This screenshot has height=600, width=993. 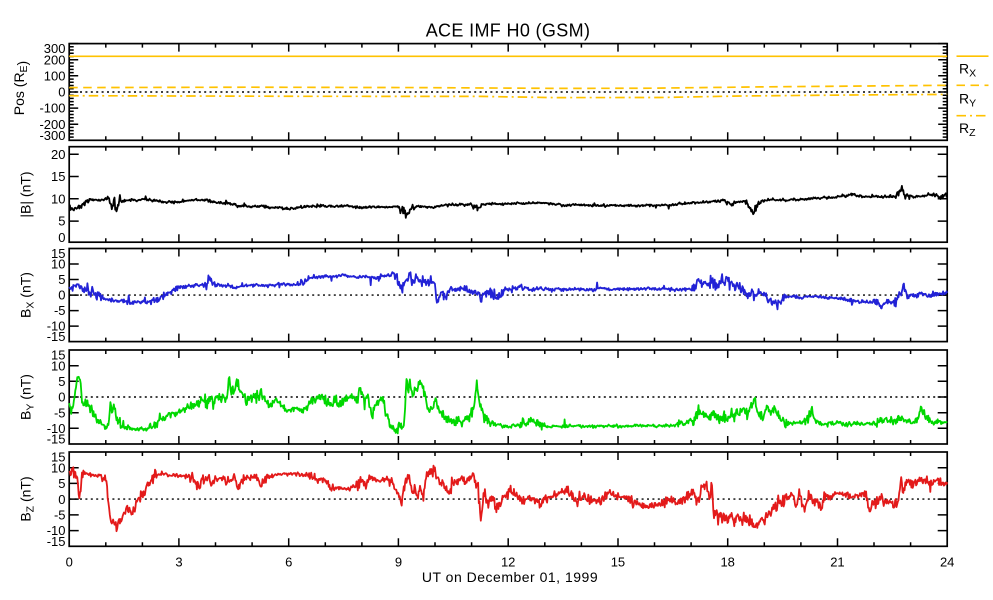 What do you see at coordinates (288, 562) in the screenshot?
I see `svg-text: 6` at bounding box center [288, 562].